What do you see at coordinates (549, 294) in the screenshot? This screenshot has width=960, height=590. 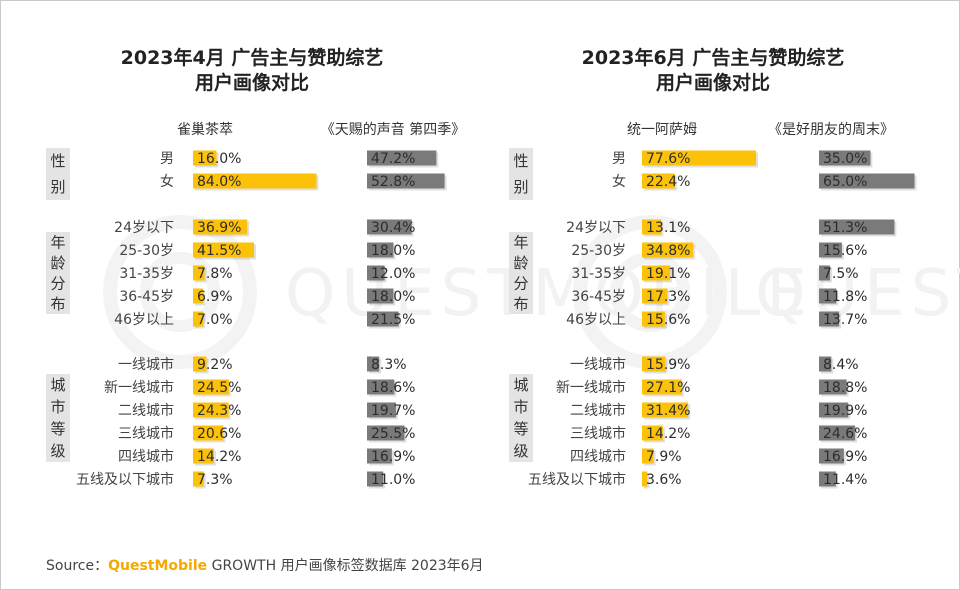 I see `watermark-text: QUESTMOBILE` at bounding box center [549, 294].